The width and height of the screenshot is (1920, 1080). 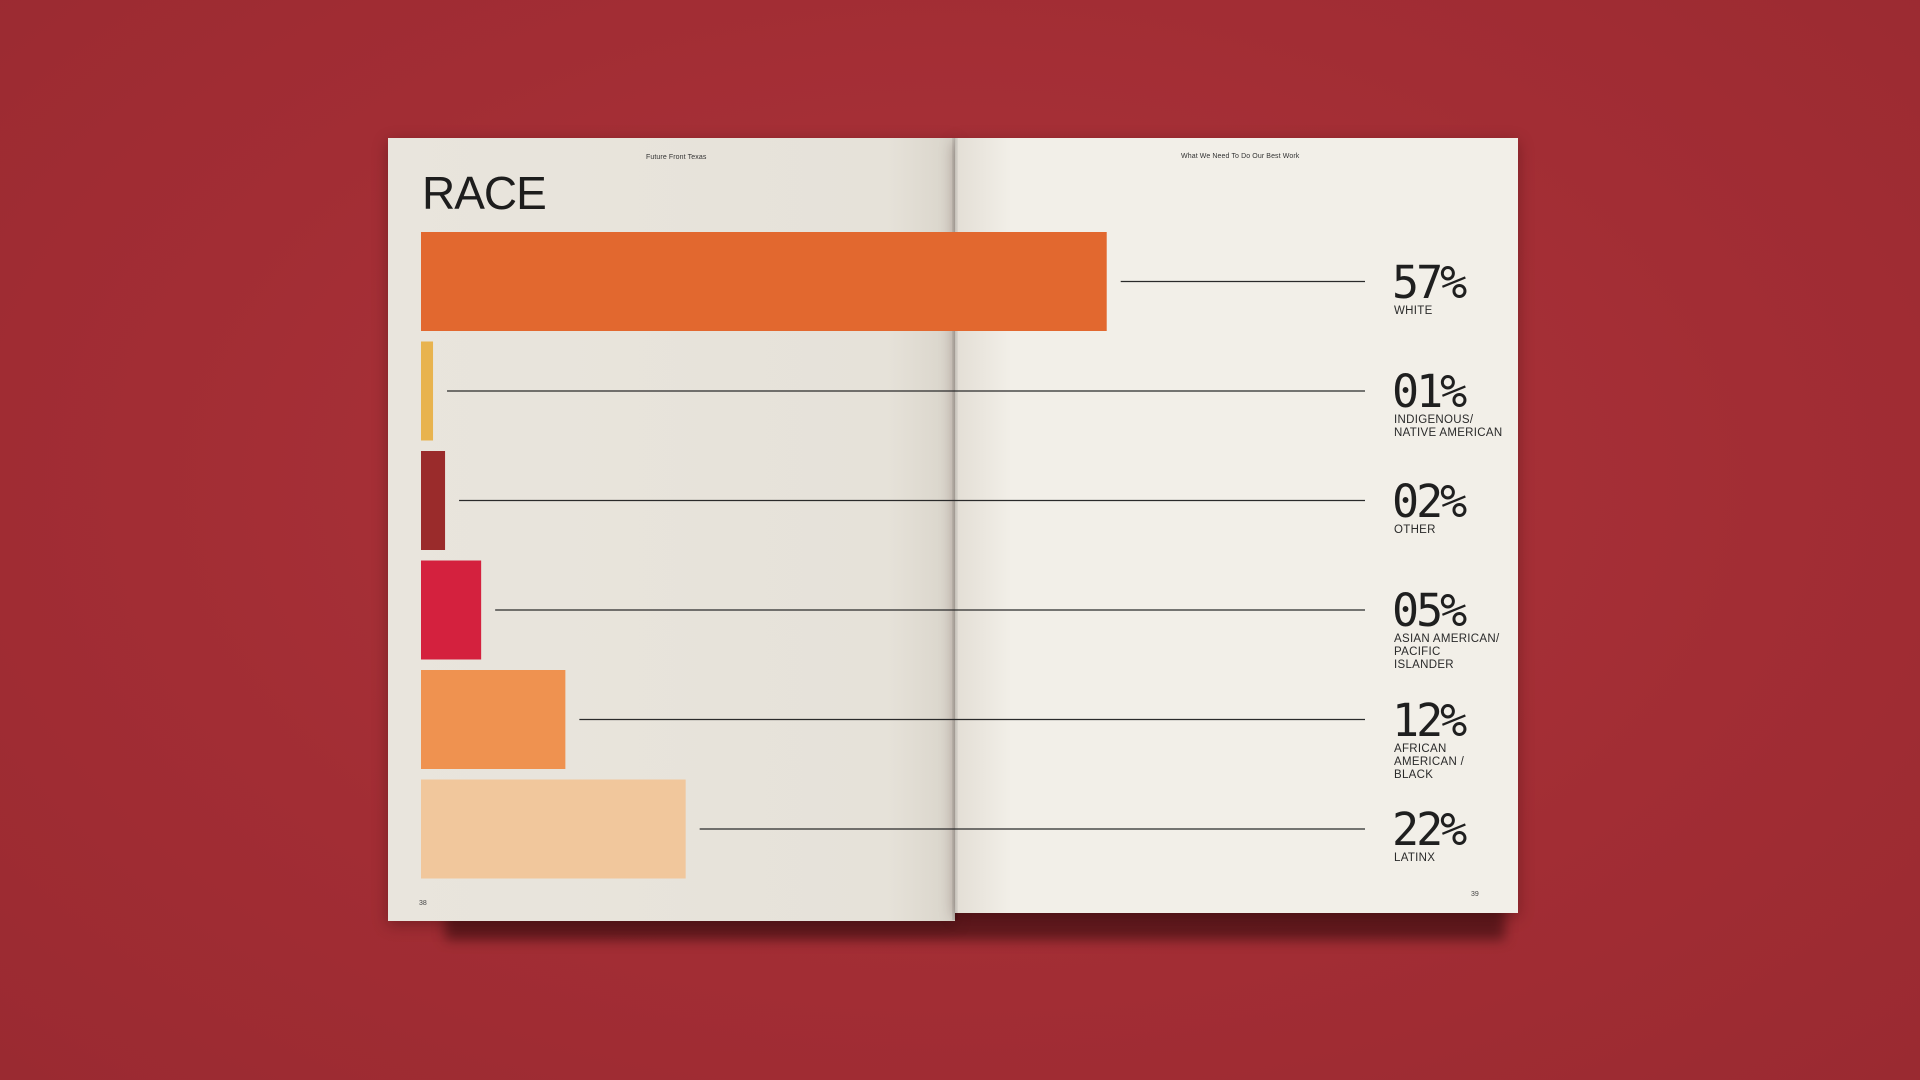 What do you see at coordinates (1429, 720) in the screenshot?
I see `value-label-4: 12%` at bounding box center [1429, 720].